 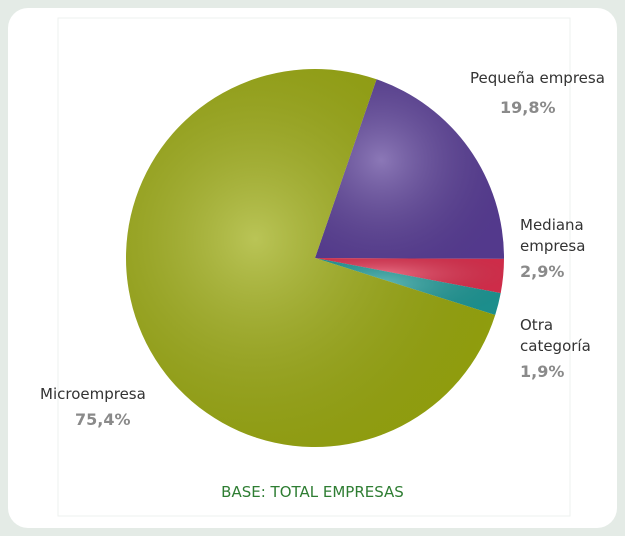 I want to click on slice-label: Mediana empresa, so click(x=553, y=235).